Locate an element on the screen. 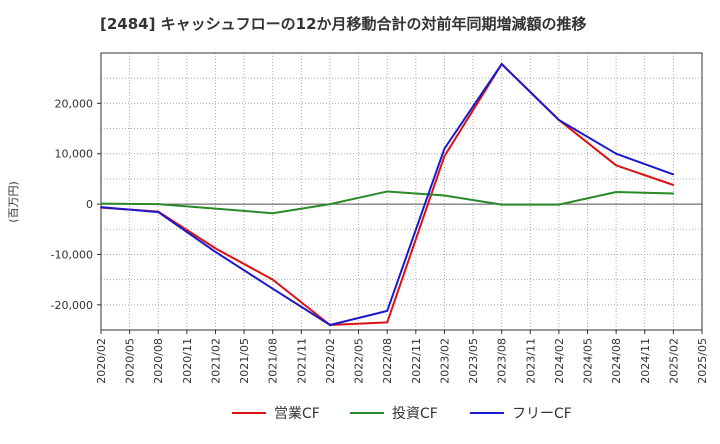  y-tick-label: -20,000 is located at coordinates (72, 305).